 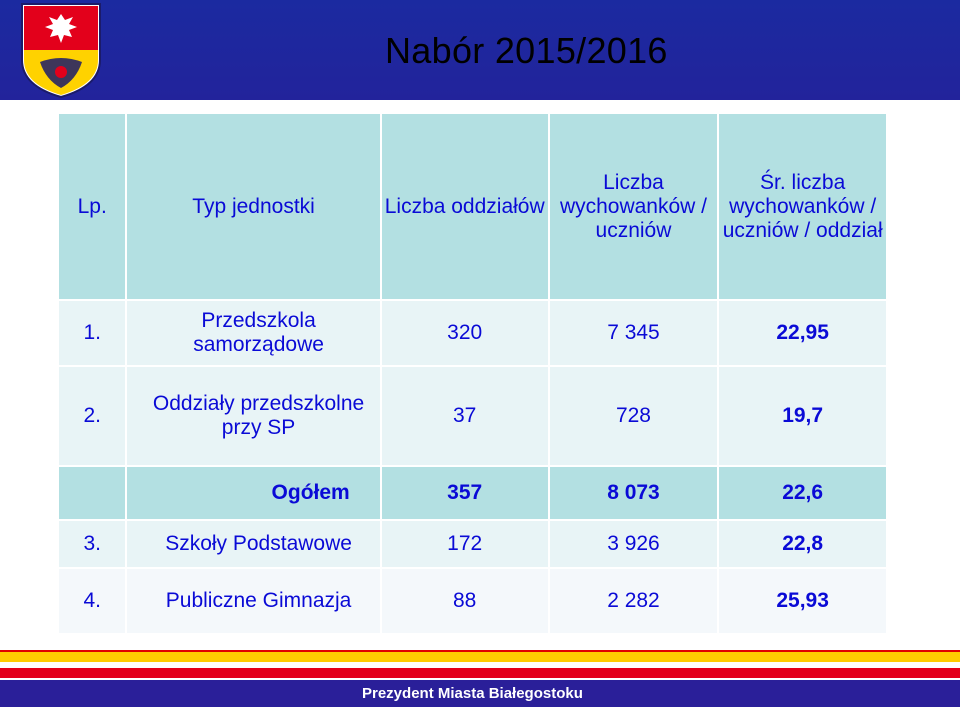 I want to click on table-row: 4. Publiczne Gimnazja 88 2 282 25,93, so click(x=472, y=601).